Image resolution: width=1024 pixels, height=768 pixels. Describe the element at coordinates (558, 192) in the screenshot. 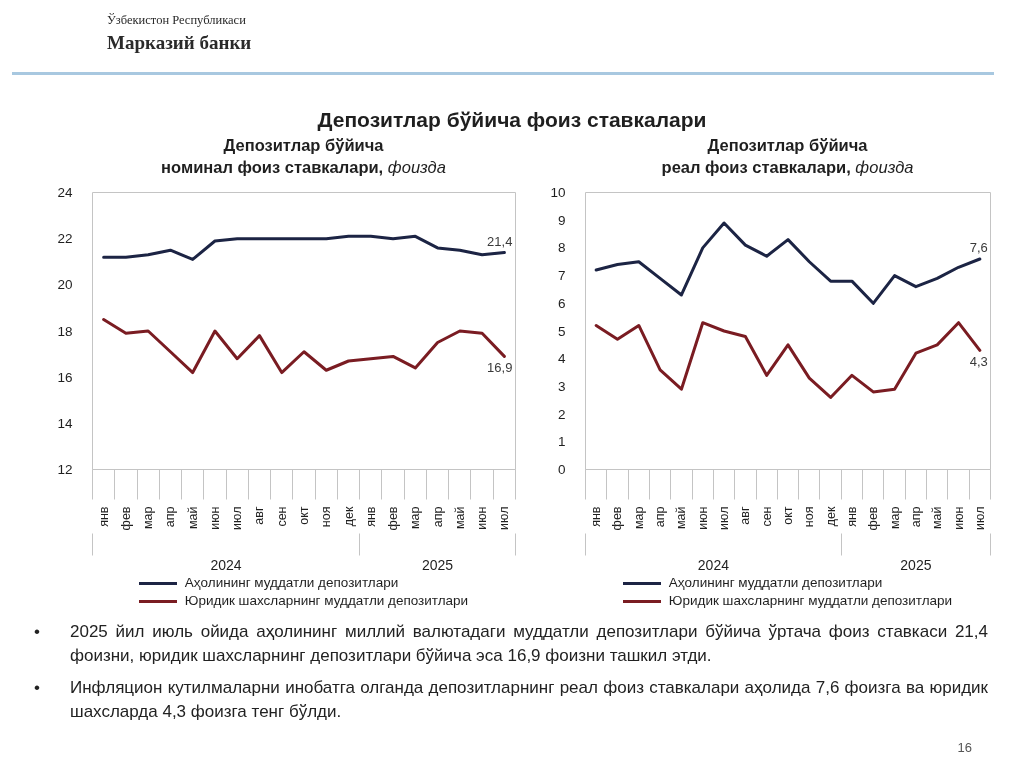

I see `y-tick-label: 10` at that location.